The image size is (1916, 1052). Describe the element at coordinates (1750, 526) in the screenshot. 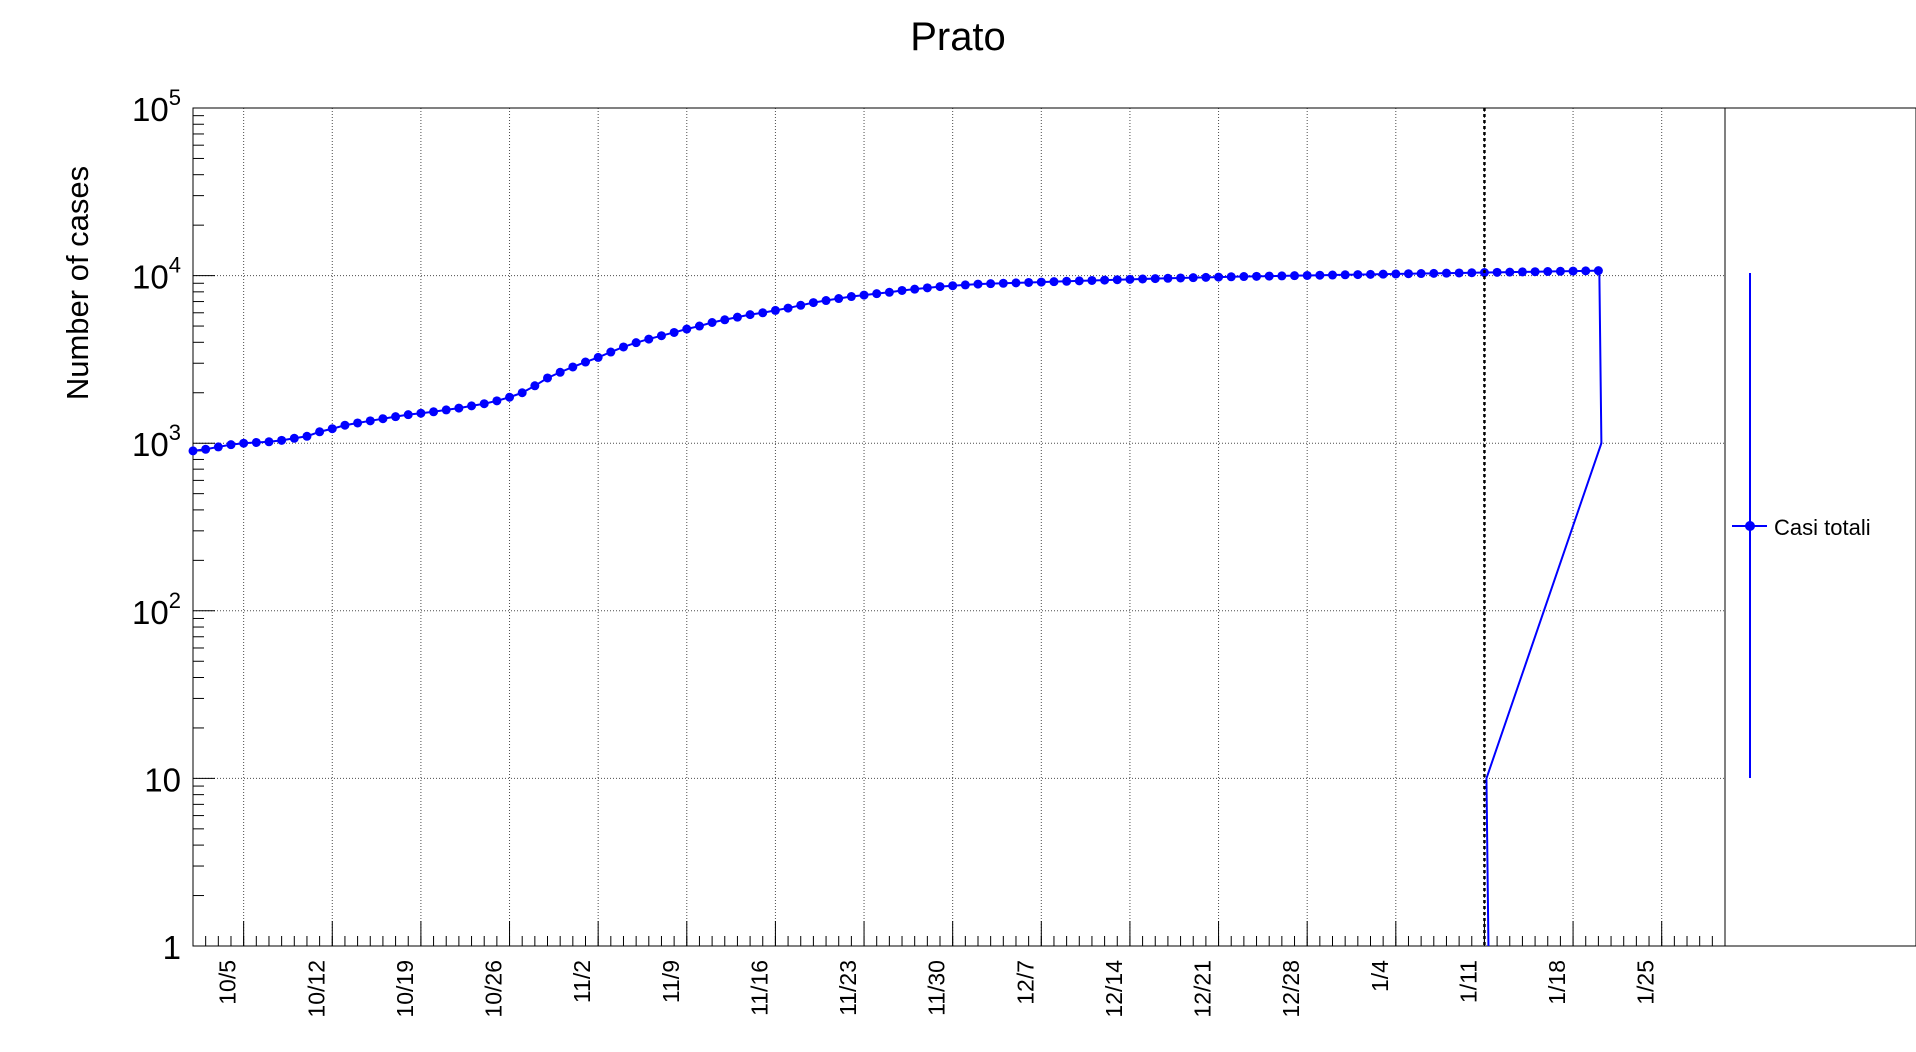

I see `legend-marker` at that location.